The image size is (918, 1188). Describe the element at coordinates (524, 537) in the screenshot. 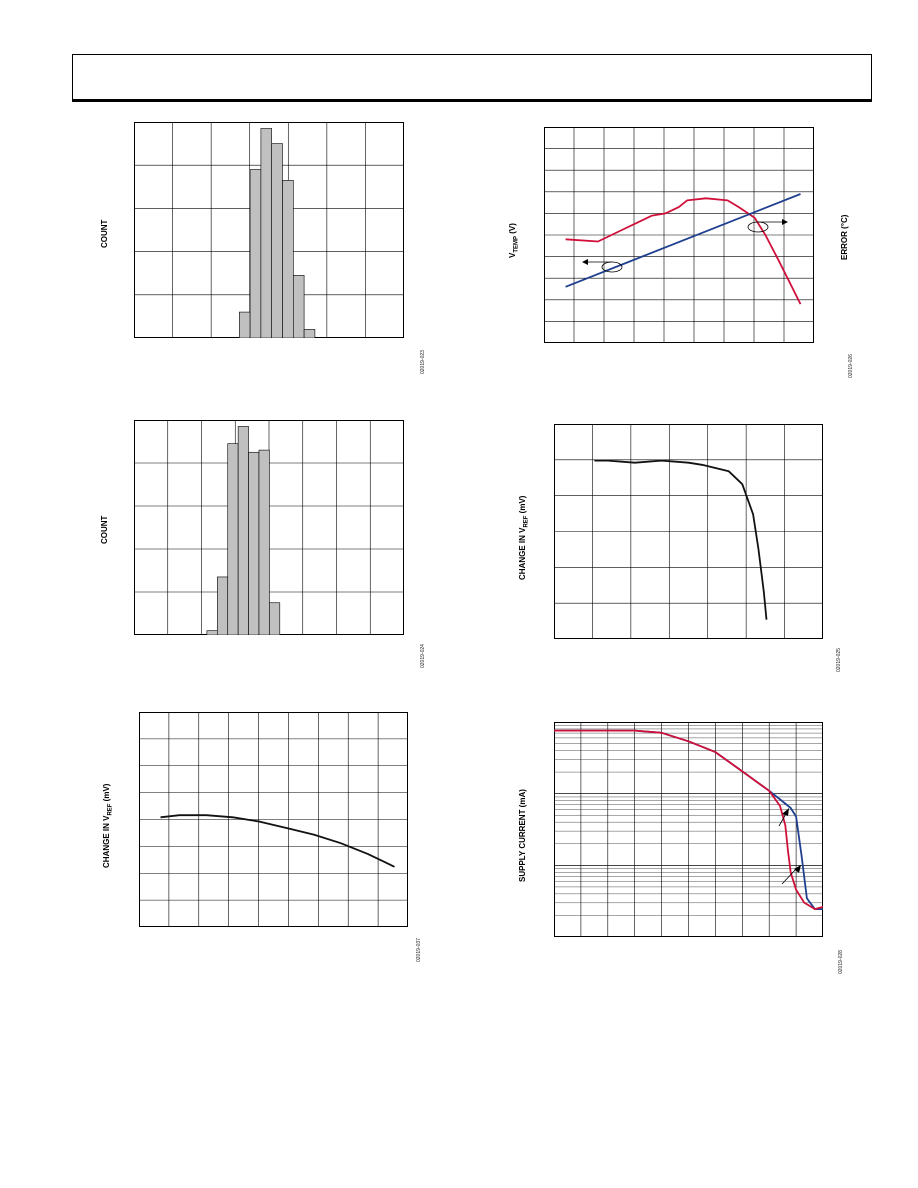

I see `chart-5-ylabel: CHANGE IN VREF (mV)` at that location.